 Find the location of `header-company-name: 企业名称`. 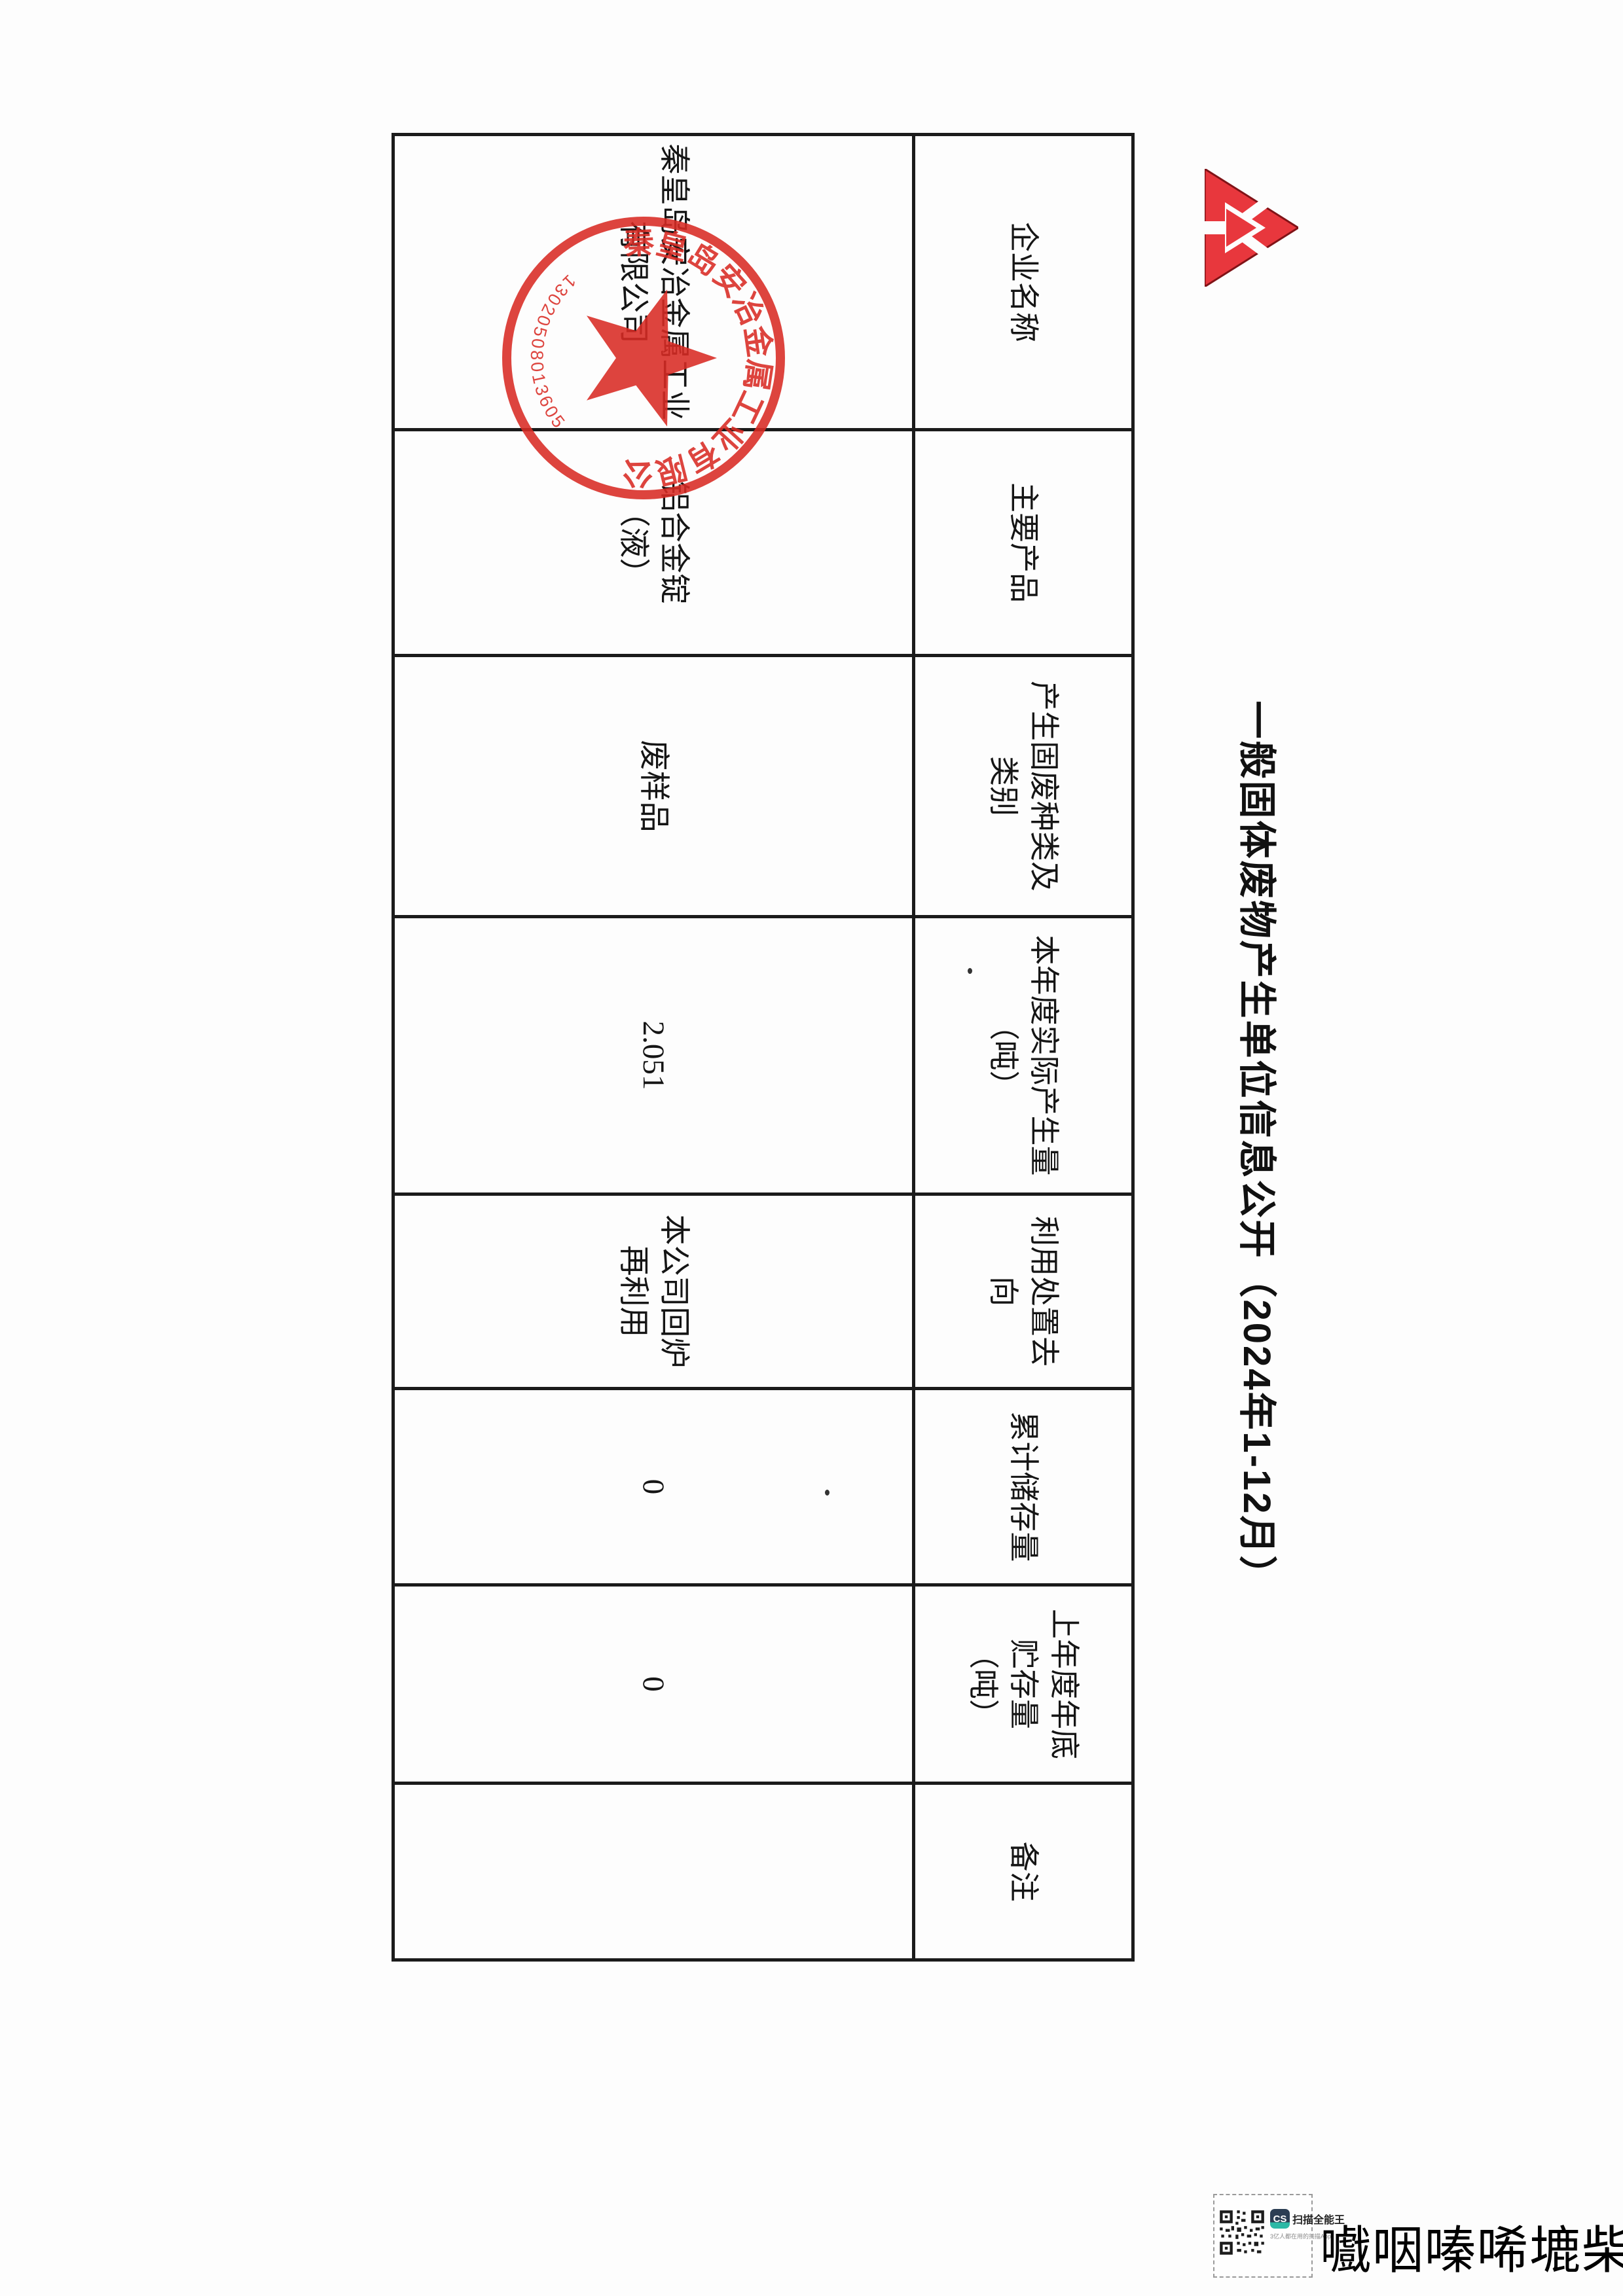

header-company-name: 企业名称 is located at coordinates (1021, 283).